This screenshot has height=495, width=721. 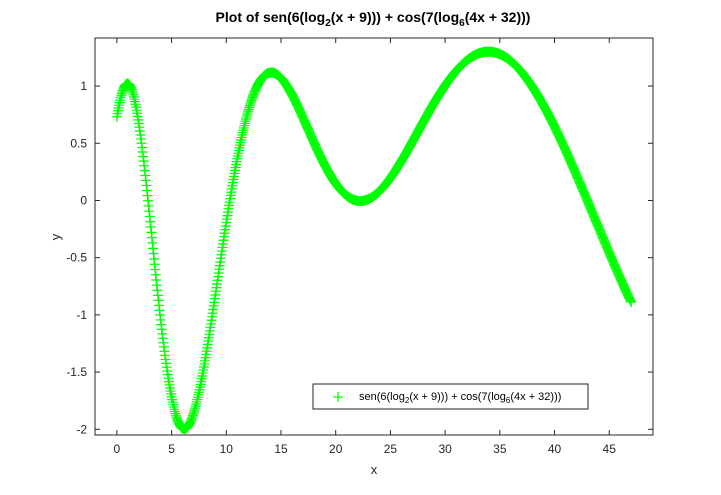 What do you see at coordinates (271, 17) in the screenshot?
I see `chart-title-prefix: Plot of sen(6(log` at bounding box center [271, 17].